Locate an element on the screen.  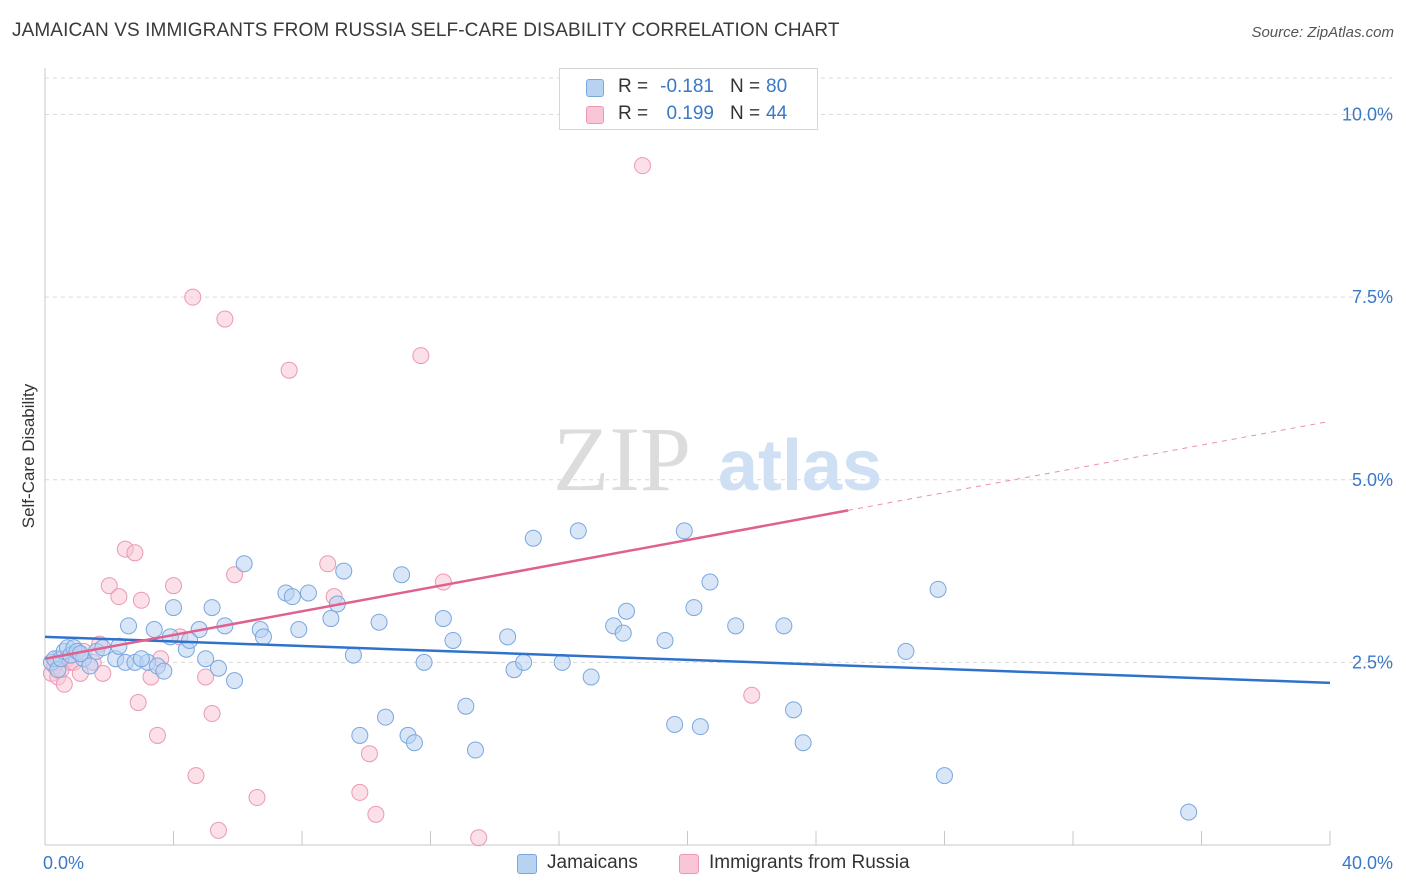
source-label: Source: ZipAtlas.com is located at coordinates (1322, 32).